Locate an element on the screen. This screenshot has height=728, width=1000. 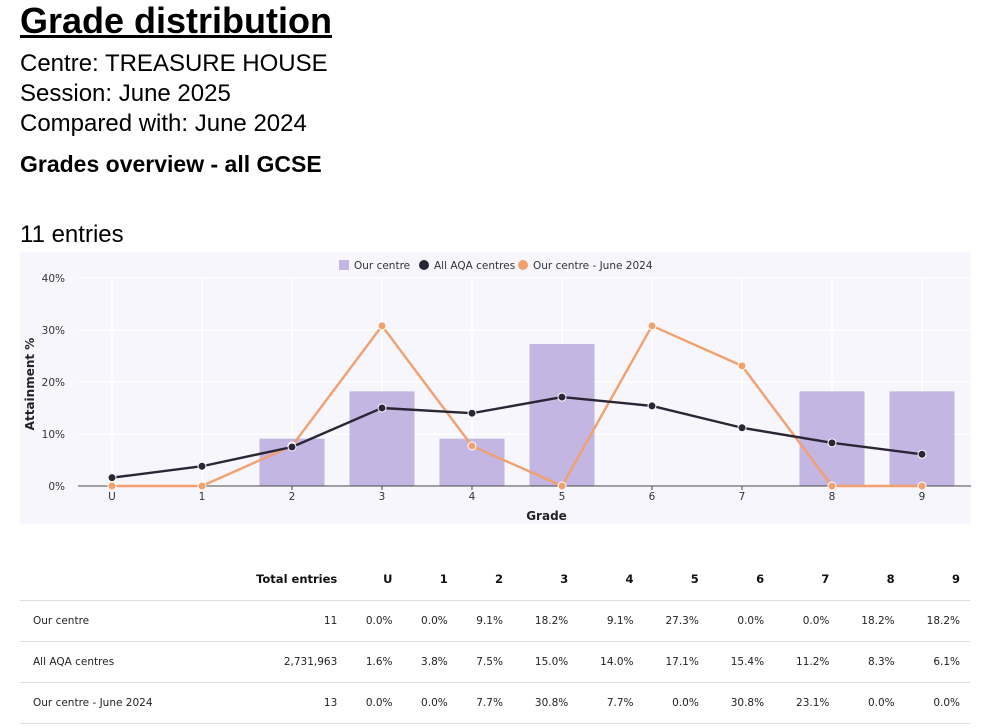
x-tick-label: 5 is located at coordinates (562, 497).